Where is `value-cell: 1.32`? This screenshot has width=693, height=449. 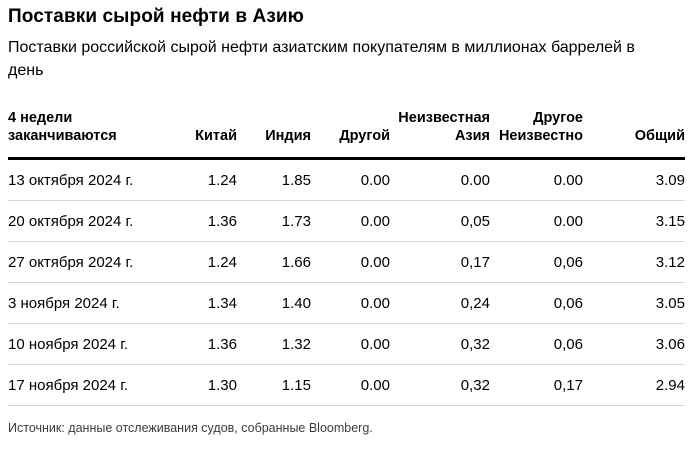 value-cell: 1.32 is located at coordinates (274, 344).